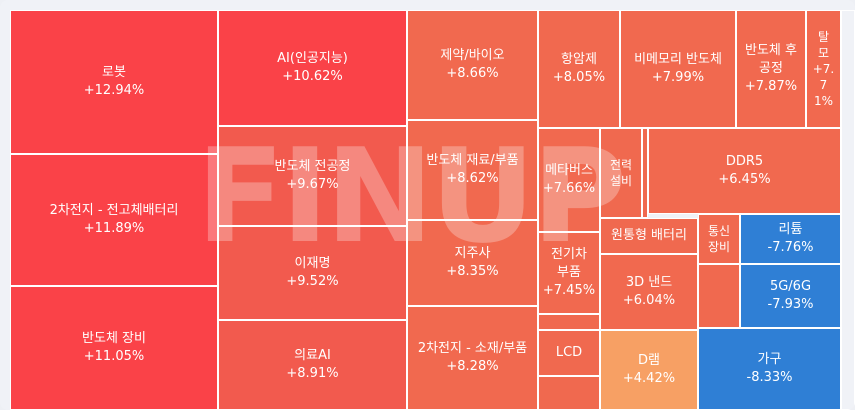 Image resolution: width=855 pixels, height=410 pixels. I want to click on sector-name: 가구, so click(769, 359).